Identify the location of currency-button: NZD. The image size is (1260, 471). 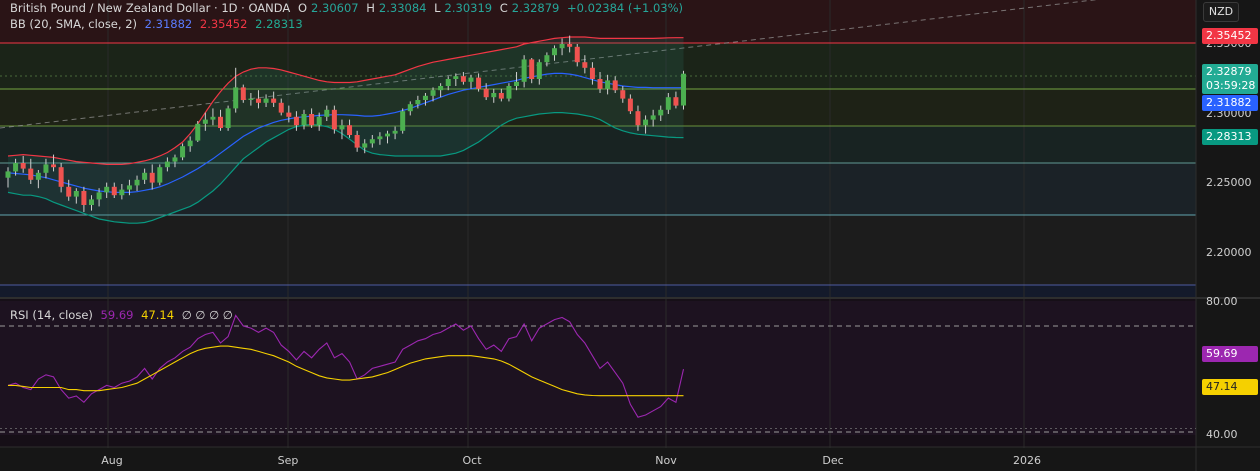
(1221, 12).